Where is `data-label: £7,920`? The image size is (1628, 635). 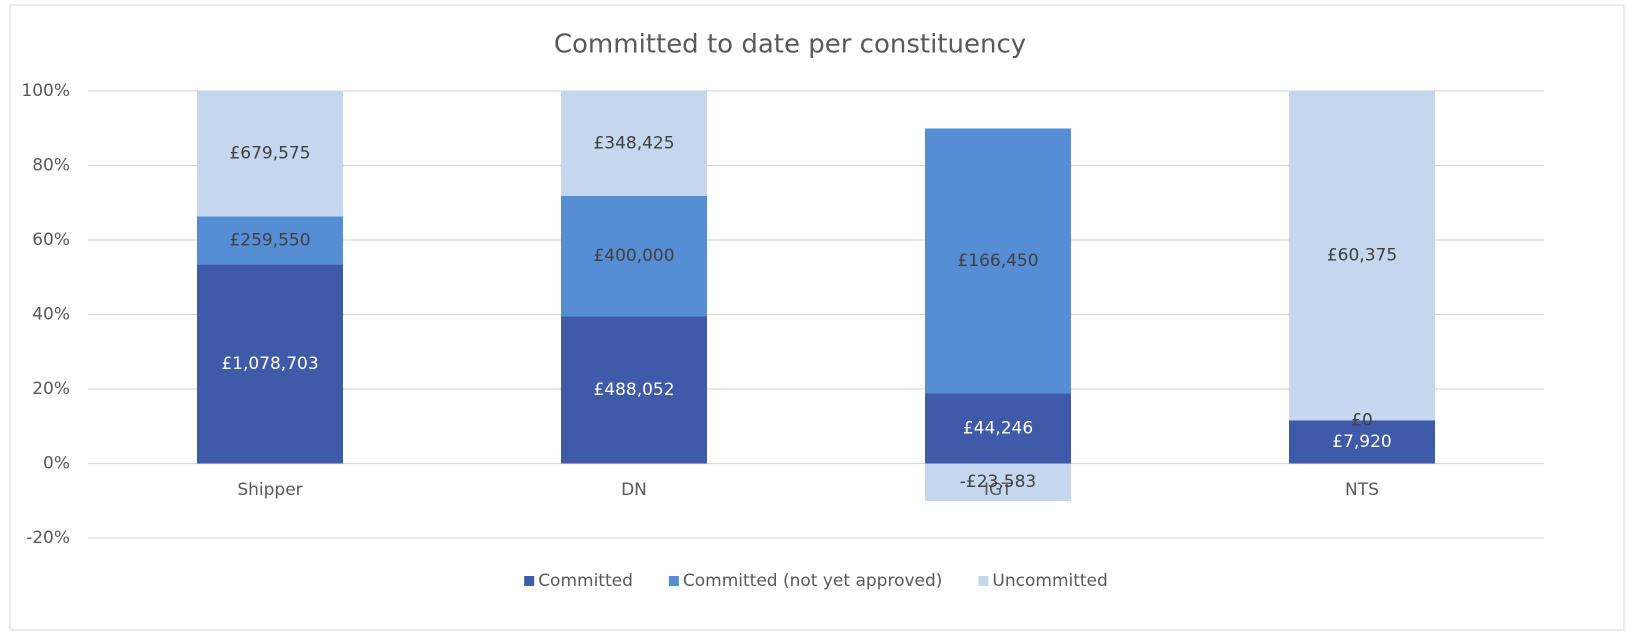 data-label: £7,920 is located at coordinates (1361, 442).